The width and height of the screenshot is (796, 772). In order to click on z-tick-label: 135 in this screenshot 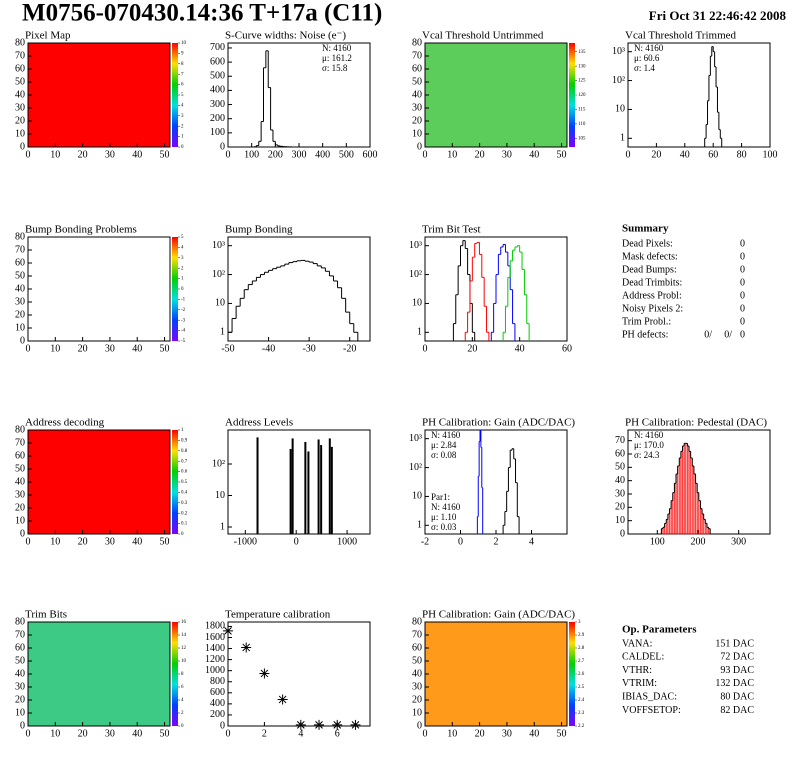, I will do `click(582, 52)`.